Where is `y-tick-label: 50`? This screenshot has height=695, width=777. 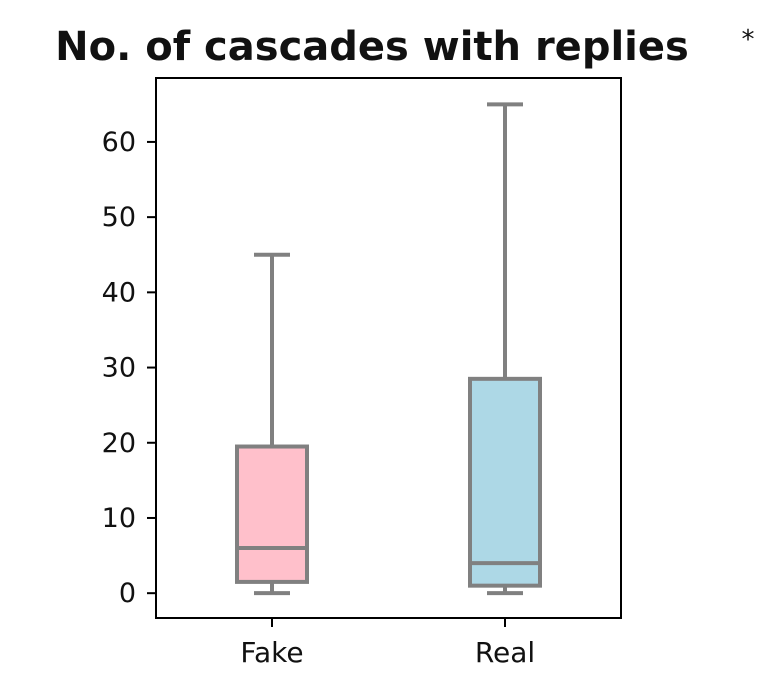 y-tick-label: 50 is located at coordinates (119, 217).